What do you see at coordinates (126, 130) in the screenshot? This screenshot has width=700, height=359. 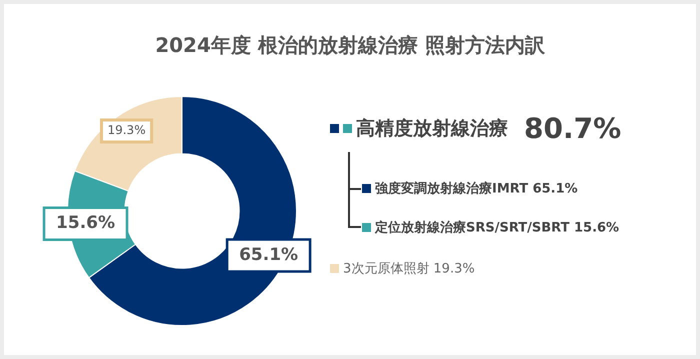 I see `data-label: 19.3%` at bounding box center [126, 130].